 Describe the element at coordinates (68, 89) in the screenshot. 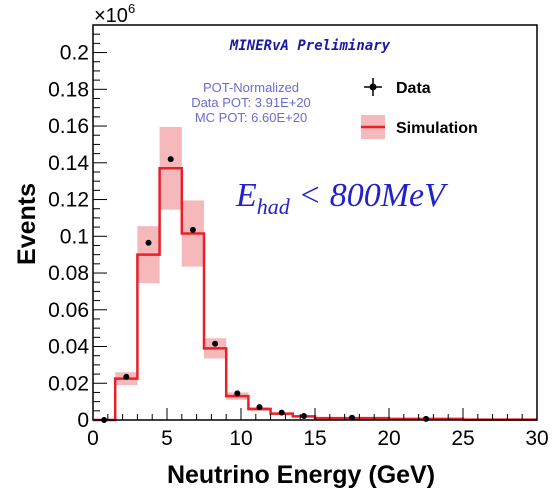

I see `y-tick-label: 0.18` at that location.